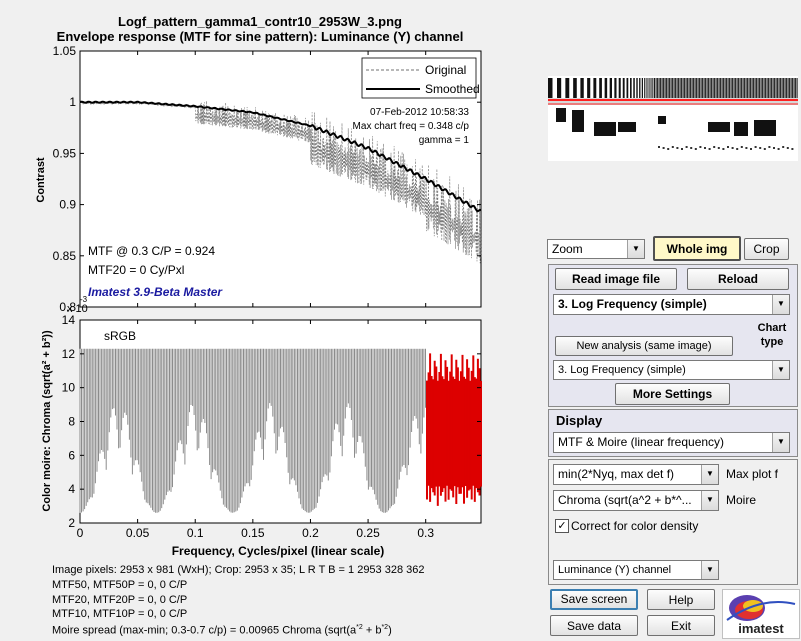  What do you see at coordinates (681, 625) in the screenshot?
I see `exit-button: Exit` at bounding box center [681, 625].